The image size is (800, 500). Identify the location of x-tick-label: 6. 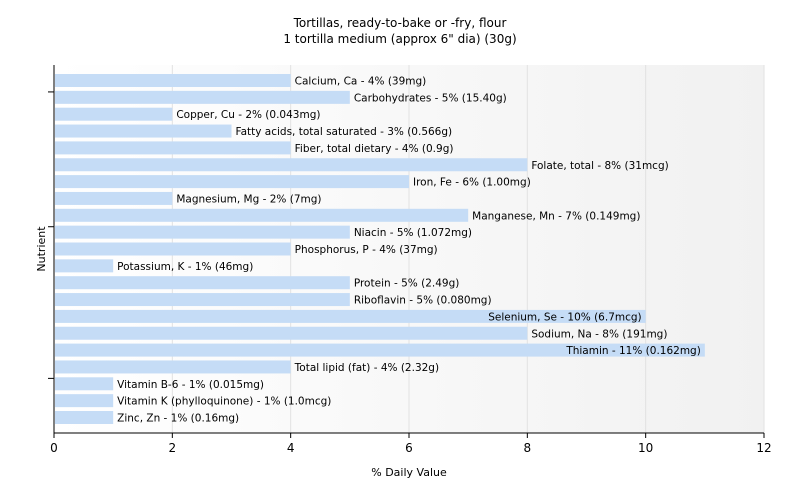
(409, 448).